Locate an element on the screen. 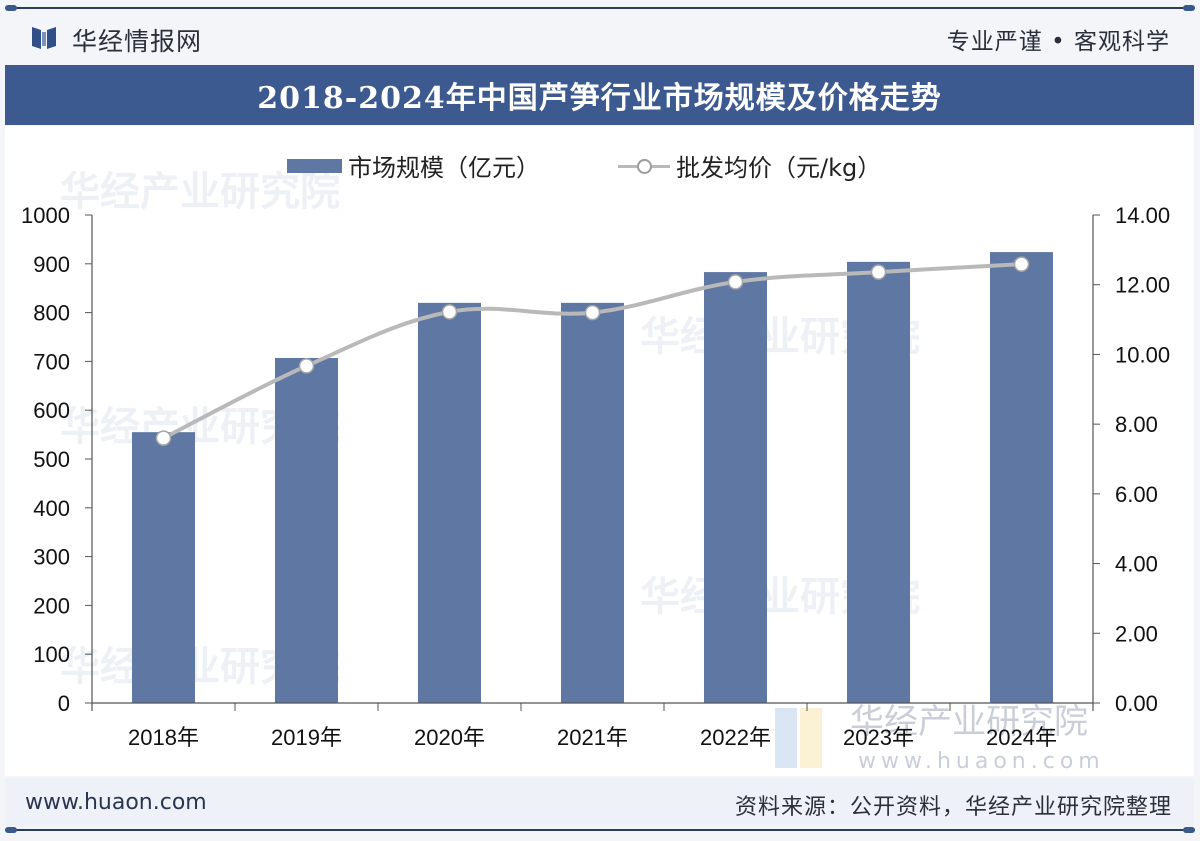  bar-2024年 is located at coordinates (1021, 477).